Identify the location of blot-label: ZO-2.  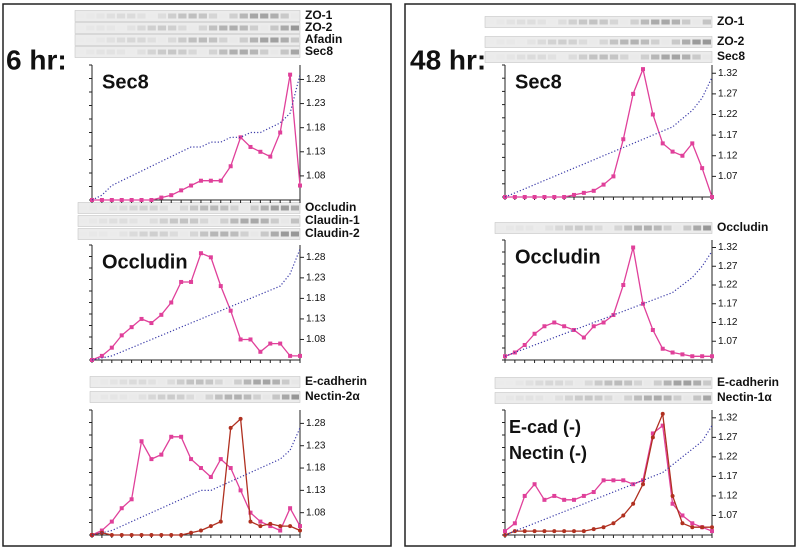
(731, 41).